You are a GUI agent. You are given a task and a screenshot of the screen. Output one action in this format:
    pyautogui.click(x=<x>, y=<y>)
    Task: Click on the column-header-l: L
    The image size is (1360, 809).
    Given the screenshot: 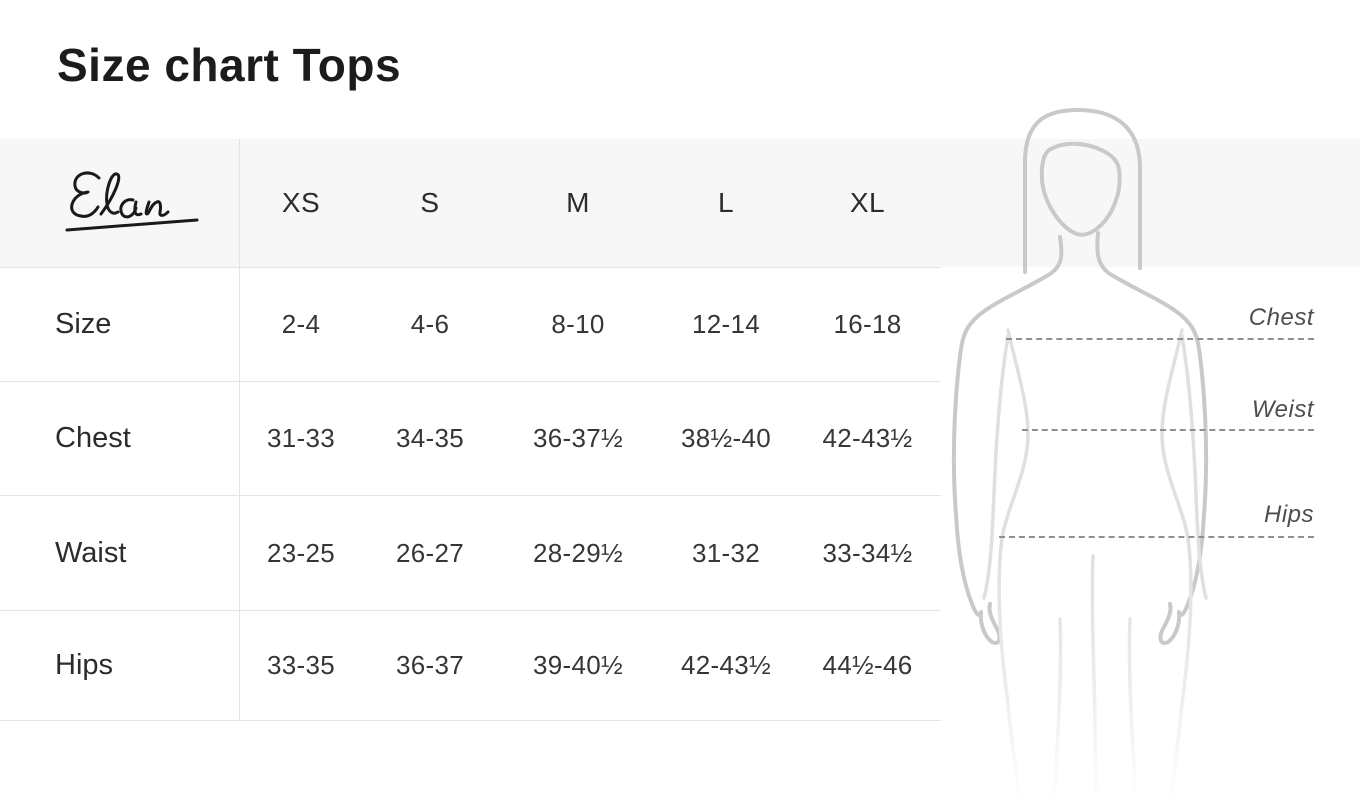 What is the action you would take?
    pyautogui.click(x=726, y=202)
    